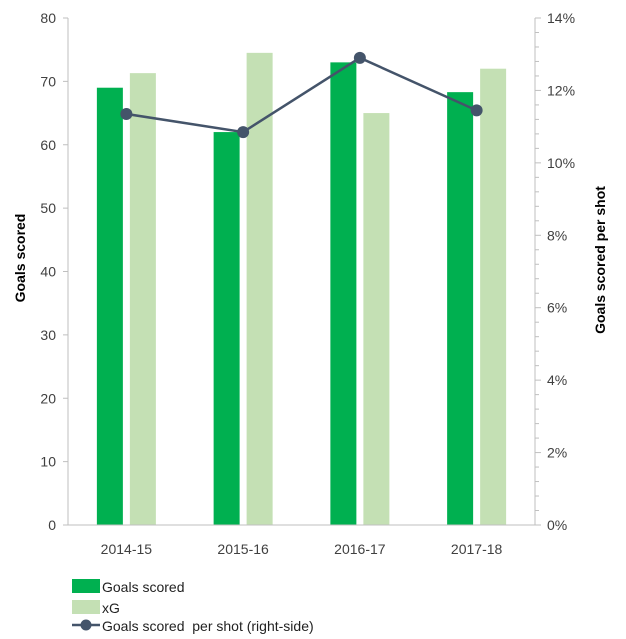  What do you see at coordinates (561, 163) in the screenshot?
I see `y2-tick-label: 10%` at bounding box center [561, 163].